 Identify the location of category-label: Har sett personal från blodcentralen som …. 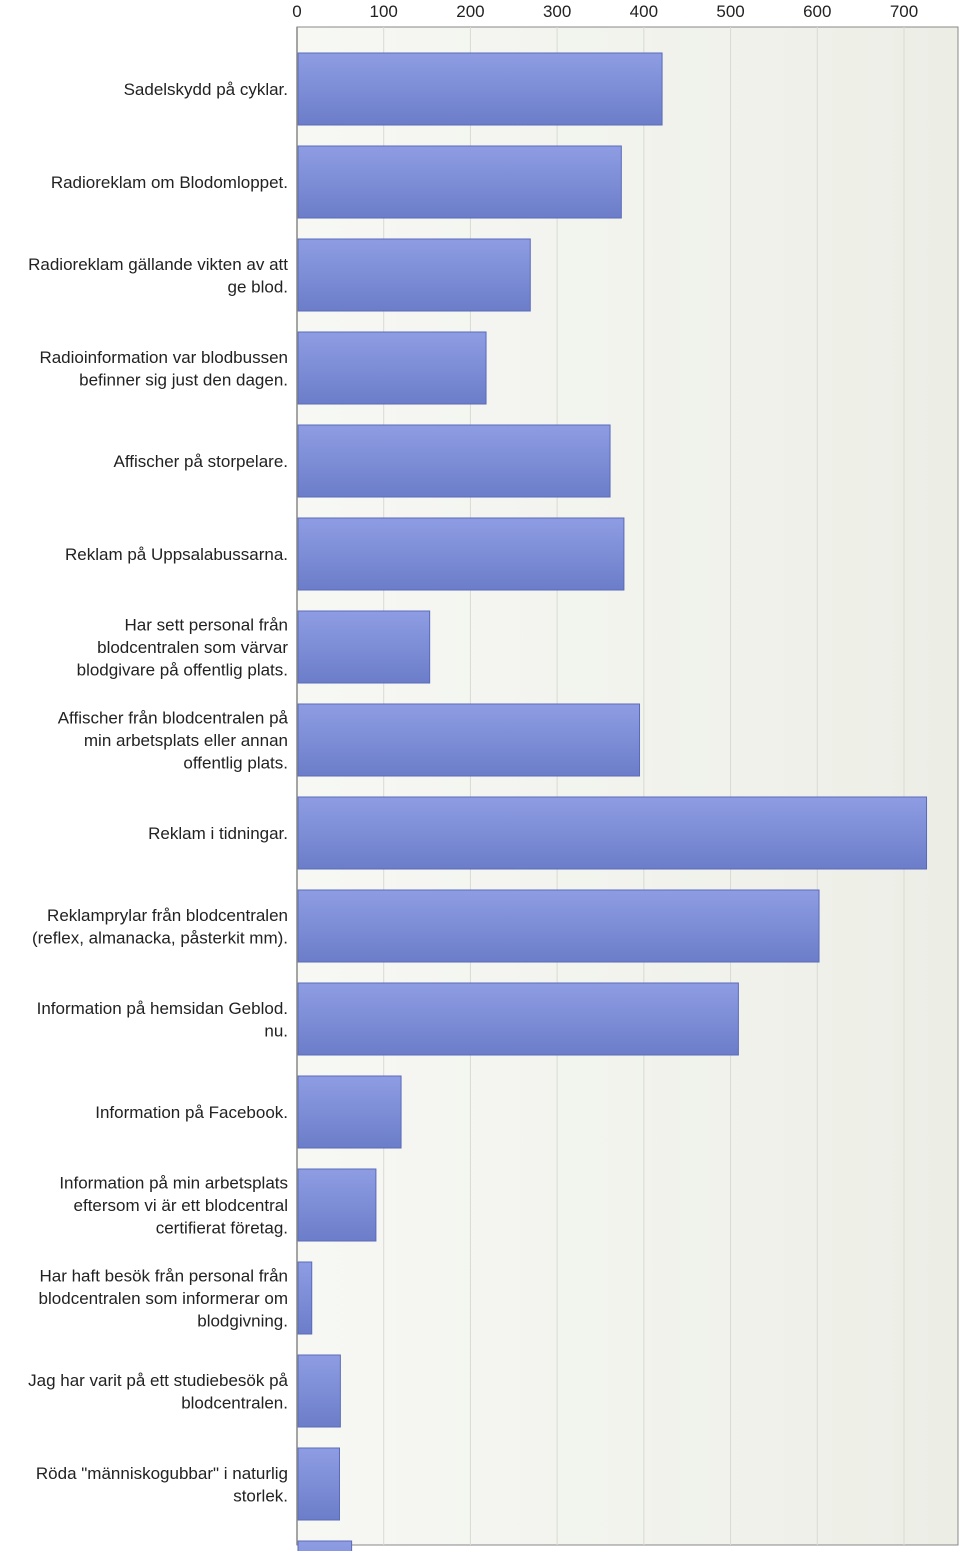
(183, 648).